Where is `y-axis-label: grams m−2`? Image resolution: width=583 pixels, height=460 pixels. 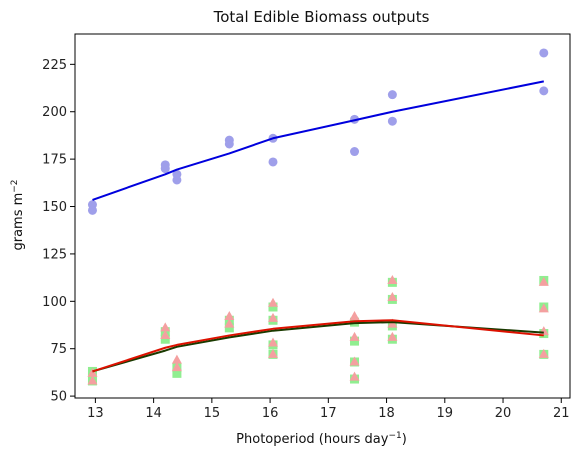 y-axis-label: grams m−2 is located at coordinates (18, 214).